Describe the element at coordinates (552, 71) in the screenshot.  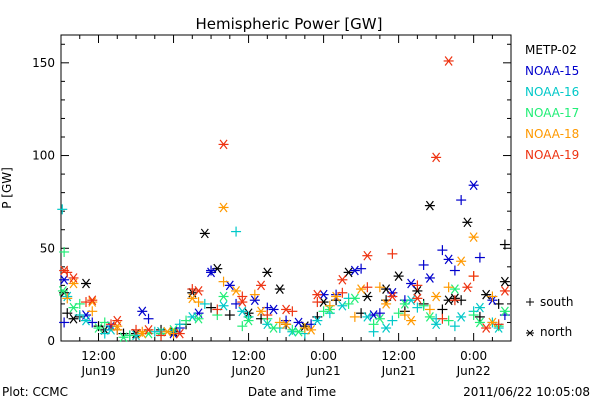
I see `legend-item: NOAA-15` at that location.